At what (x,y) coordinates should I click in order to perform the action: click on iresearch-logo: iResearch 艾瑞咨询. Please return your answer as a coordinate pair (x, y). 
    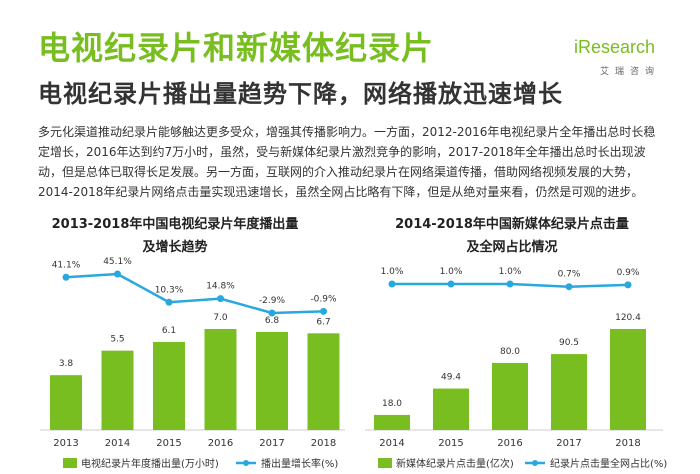
    Looking at the image, I should click on (624, 60).